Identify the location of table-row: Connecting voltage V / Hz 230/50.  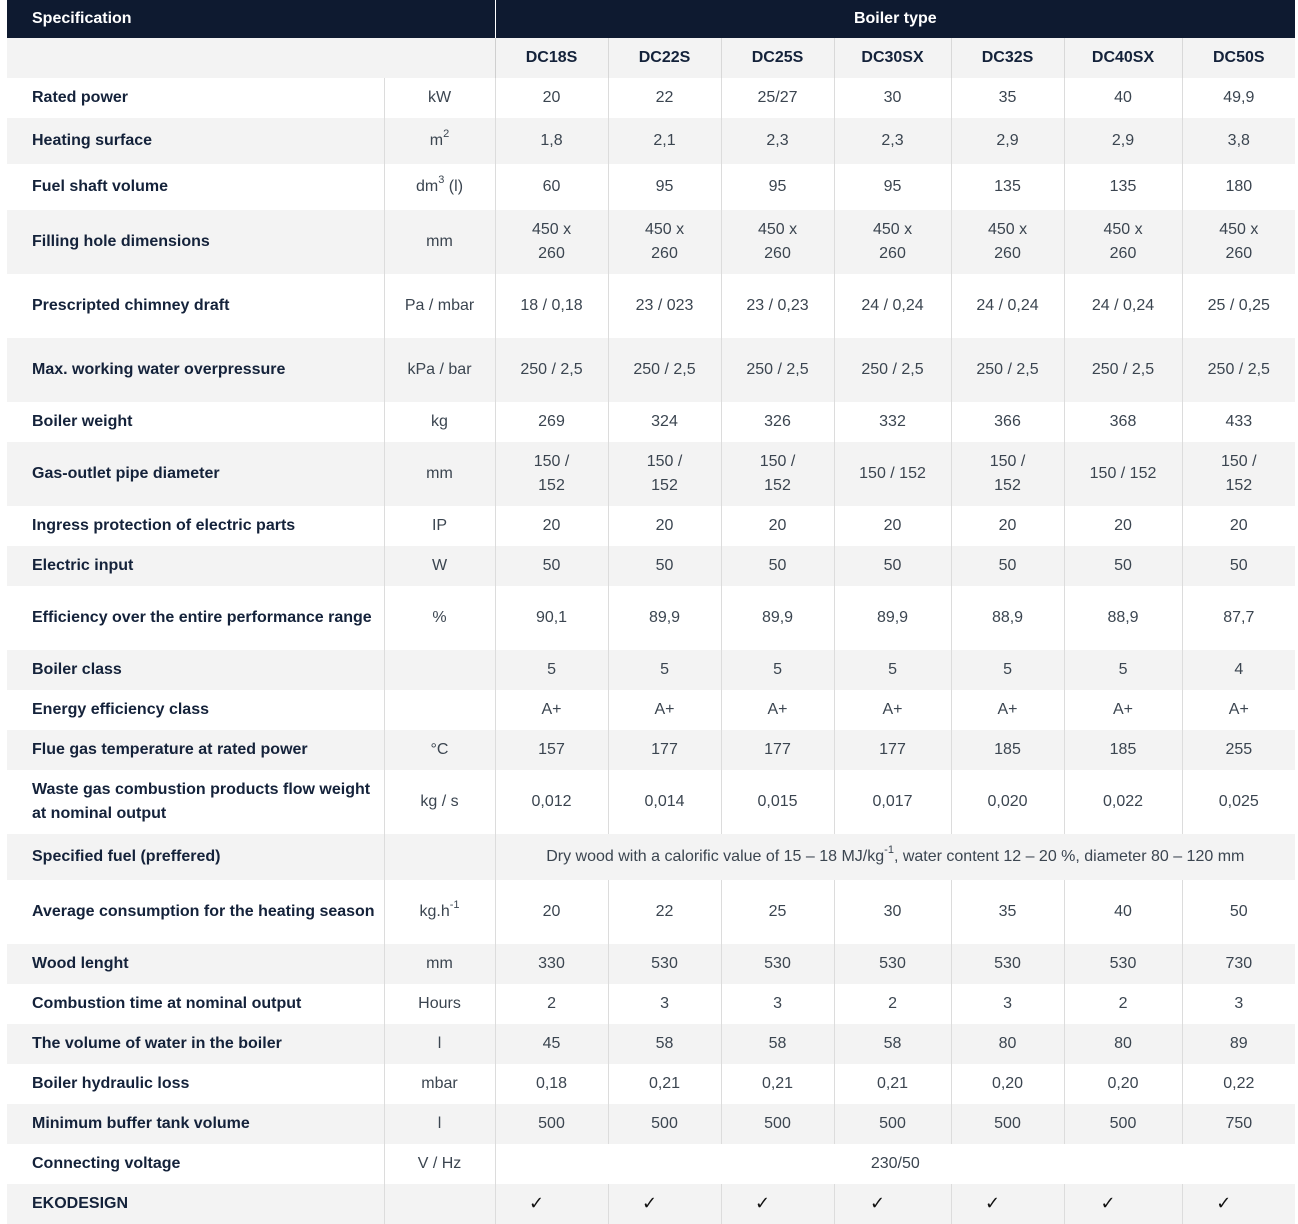
(651, 1164).